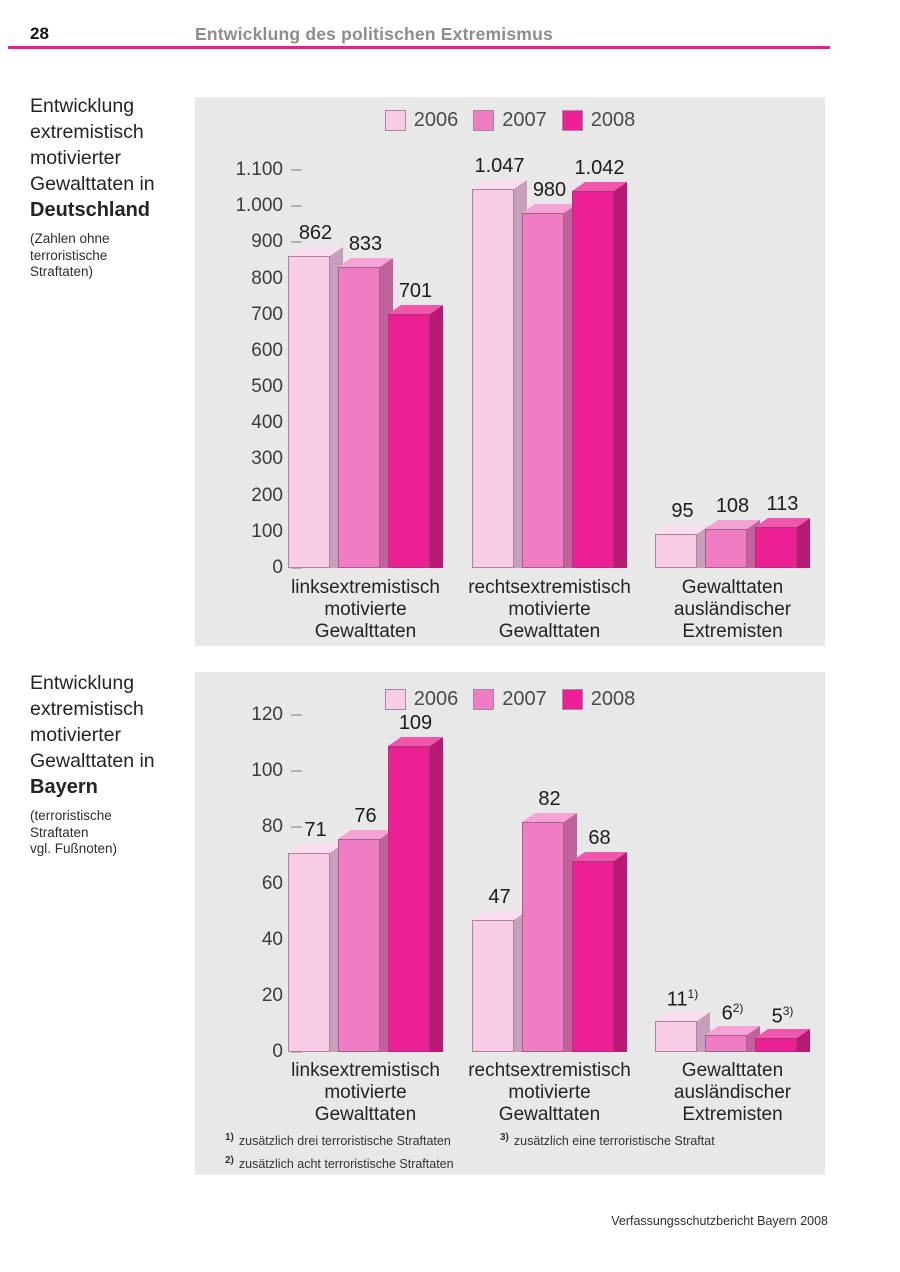 The height and width of the screenshot is (1272, 900). I want to click on caption-line: extremistisch, so click(87, 132).